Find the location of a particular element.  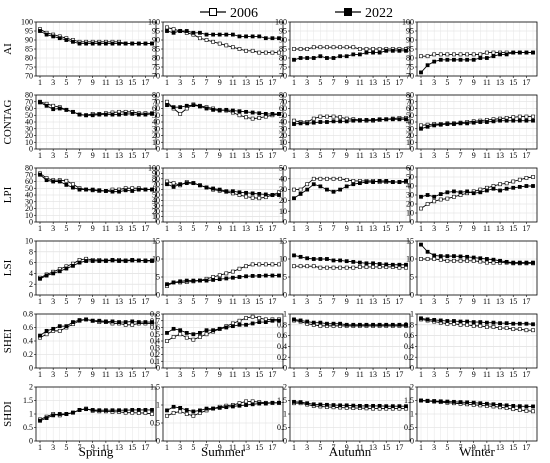

x-tick-label: 17 is located at coordinates (399, 374).